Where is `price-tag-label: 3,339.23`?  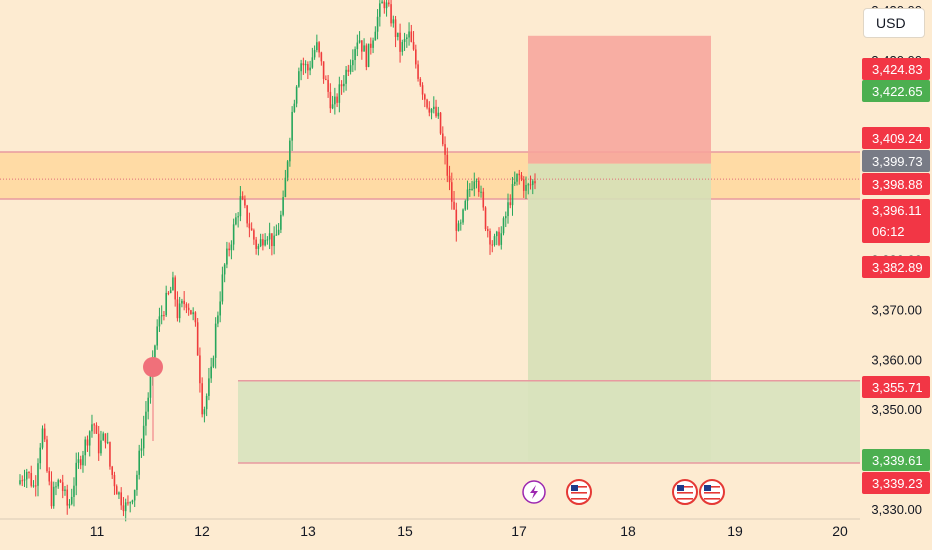
price-tag-label: 3,339.23 is located at coordinates (897, 483).